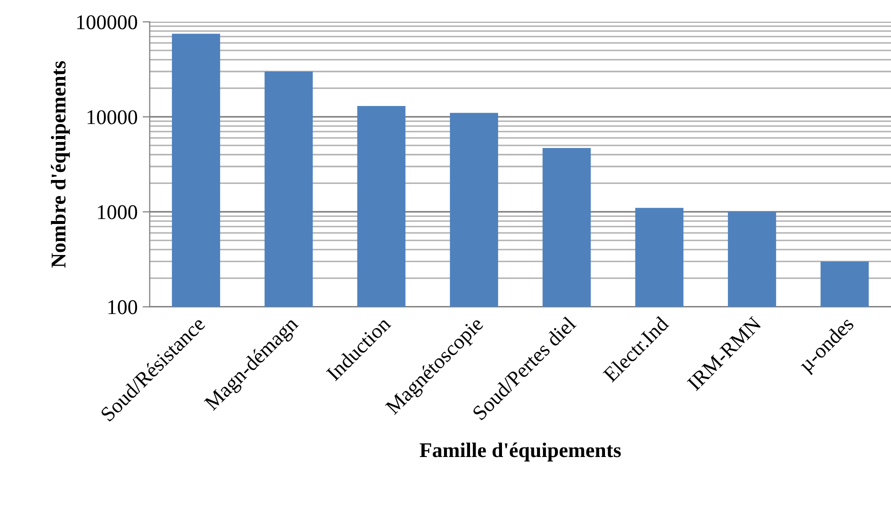 The width and height of the screenshot is (891, 520). What do you see at coordinates (107, 22) in the screenshot?
I see `y-tick-label: 100000` at bounding box center [107, 22].